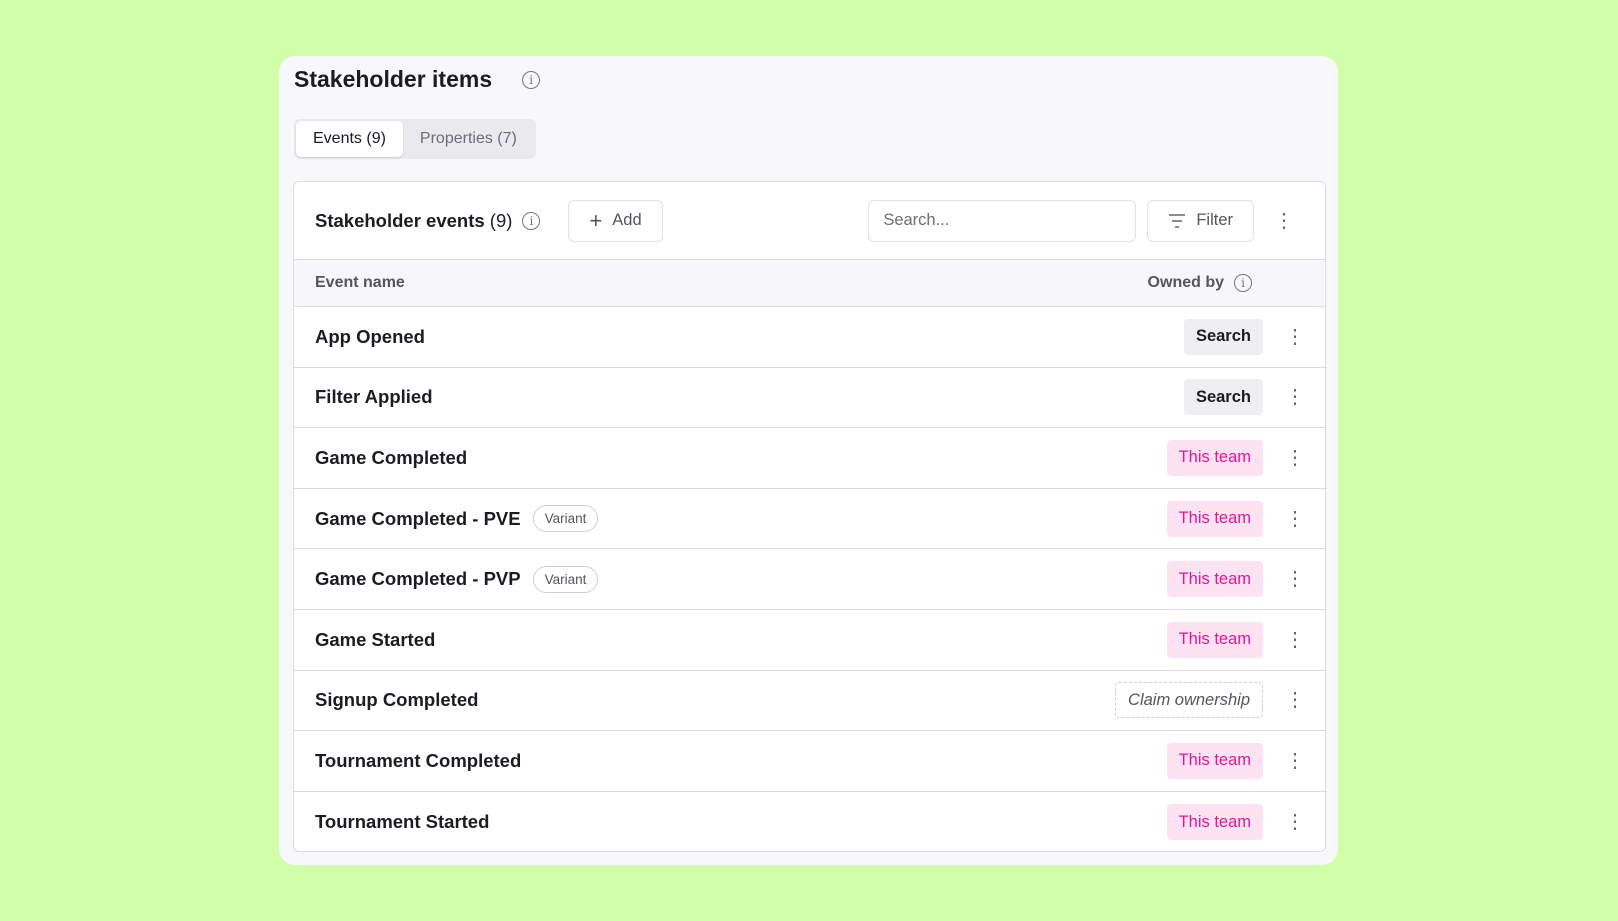 The width and height of the screenshot is (1618, 921). Describe the element at coordinates (809, 640) in the screenshot. I see `table-row: Game Started This team ⋮` at that location.